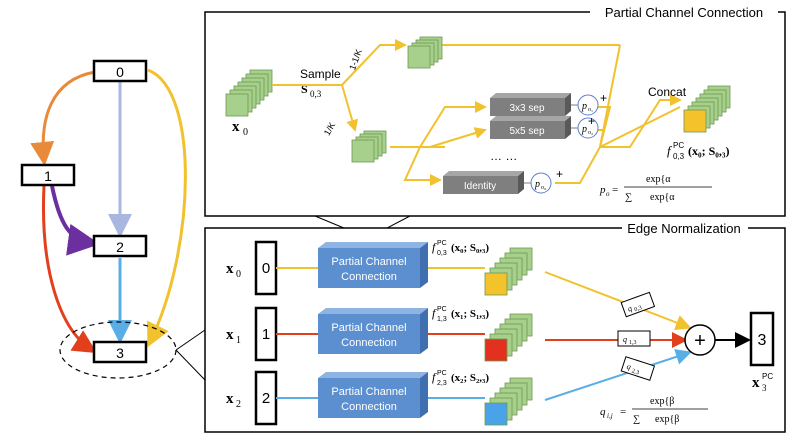  Describe the element at coordinates (266, 334) in the screenshot. I see `row-node-label: 1` at that location.